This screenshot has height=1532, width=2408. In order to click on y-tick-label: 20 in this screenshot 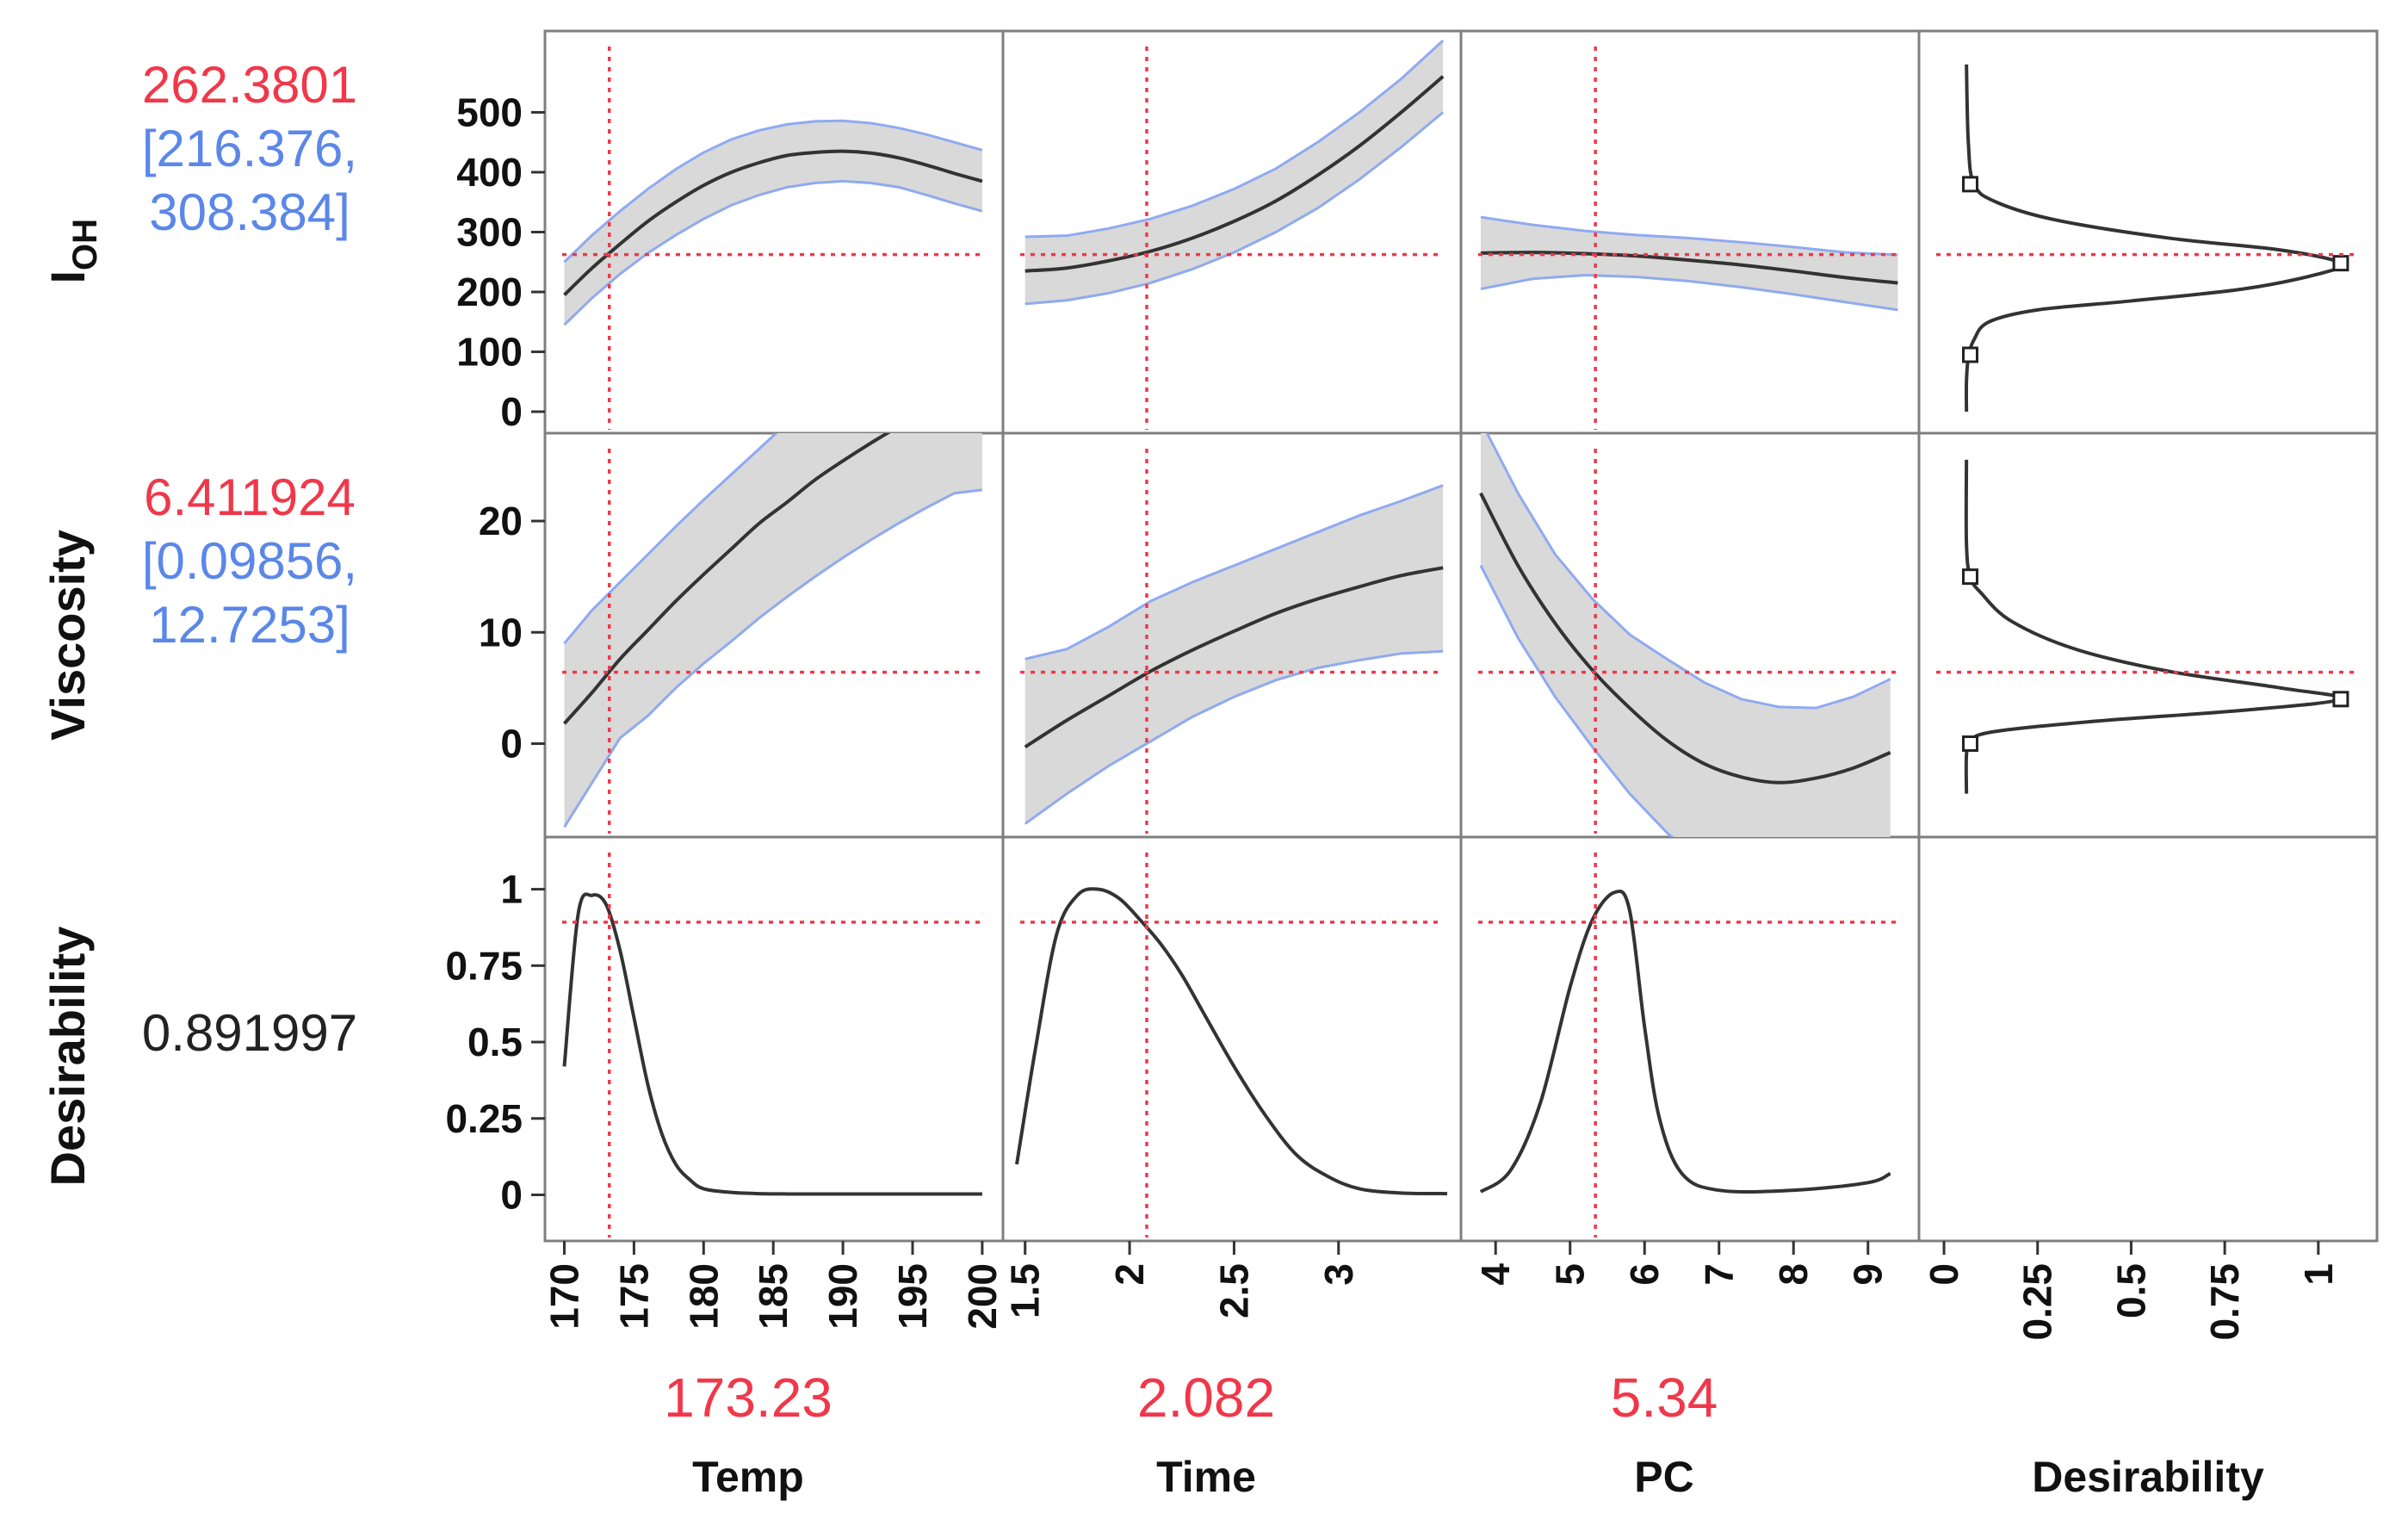, I will do `click(501, 521)`.